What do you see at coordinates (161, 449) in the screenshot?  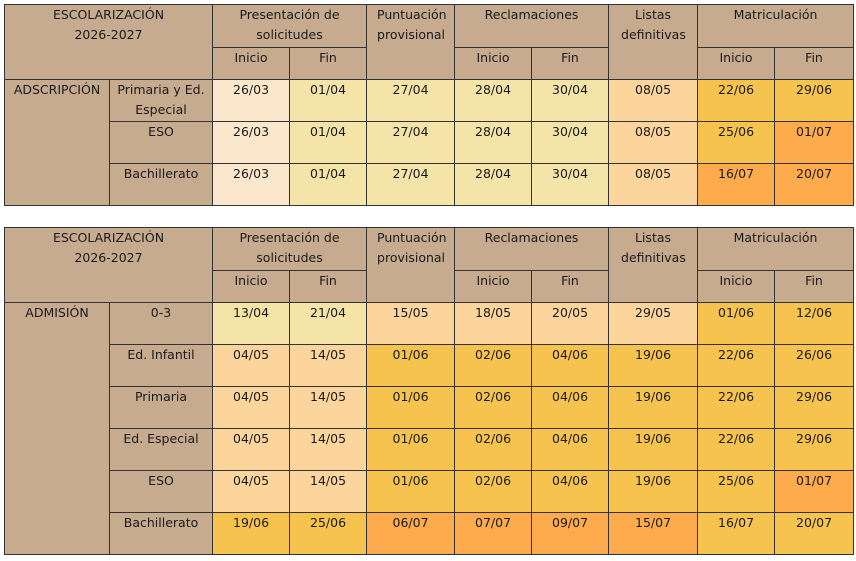 I see `row-label: Ed. Especial` at bounding box center [161, 449].